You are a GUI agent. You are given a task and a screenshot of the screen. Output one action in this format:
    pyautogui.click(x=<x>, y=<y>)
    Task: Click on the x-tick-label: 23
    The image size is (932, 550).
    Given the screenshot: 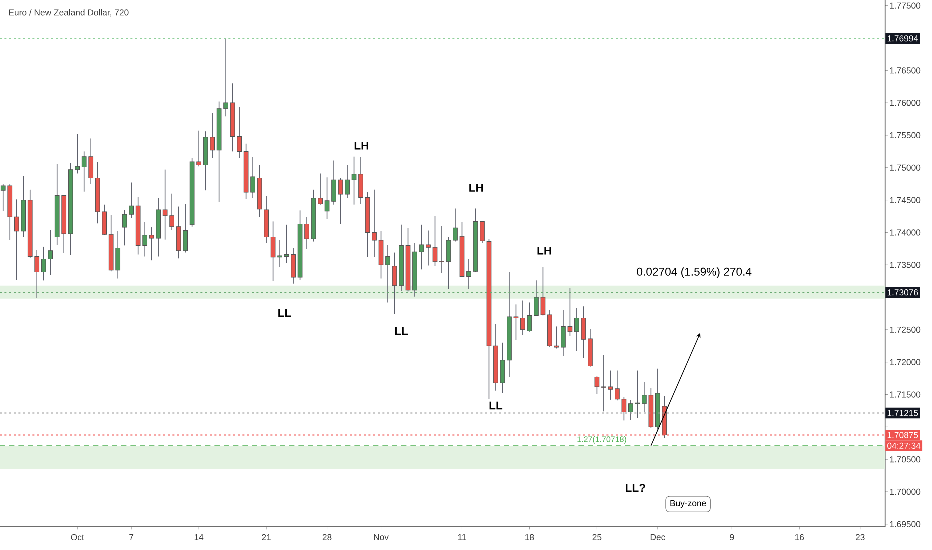 What is the action you would take?
    pyautogui.click(x=860, y=537)
    